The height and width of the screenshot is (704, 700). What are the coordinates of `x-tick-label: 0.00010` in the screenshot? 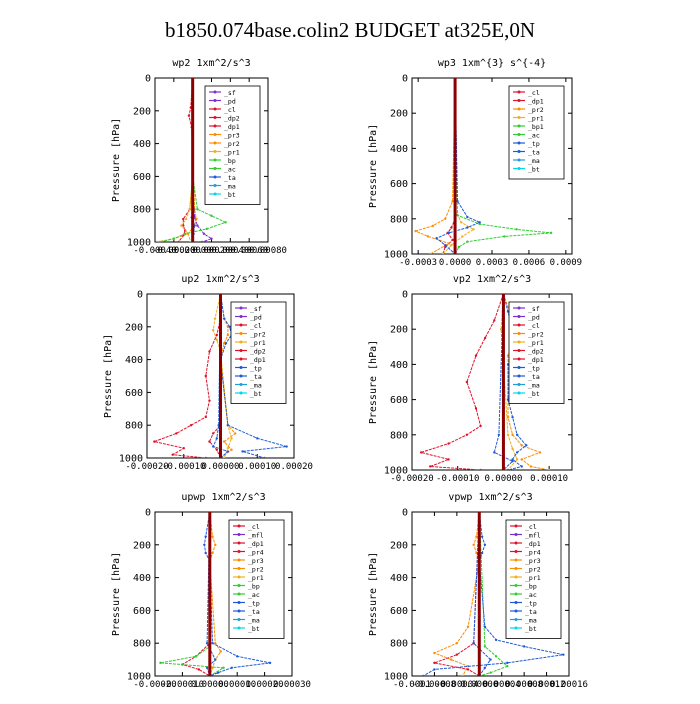 It's located at (549, 479).